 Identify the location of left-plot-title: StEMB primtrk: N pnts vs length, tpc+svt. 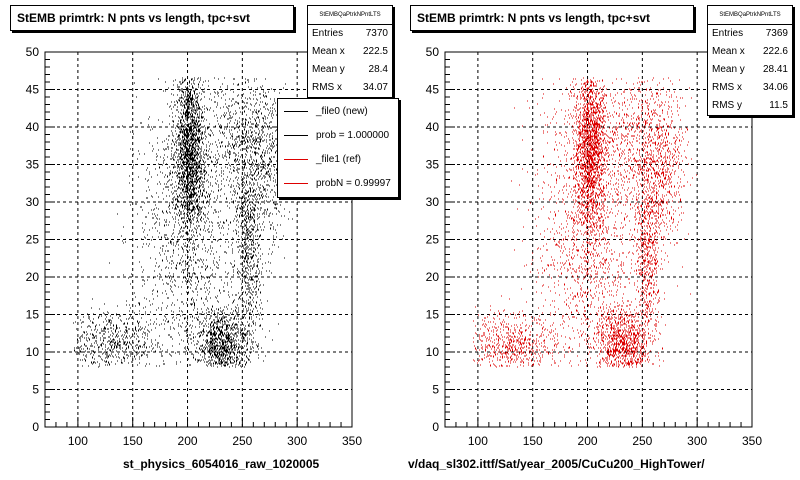
(152, 18).